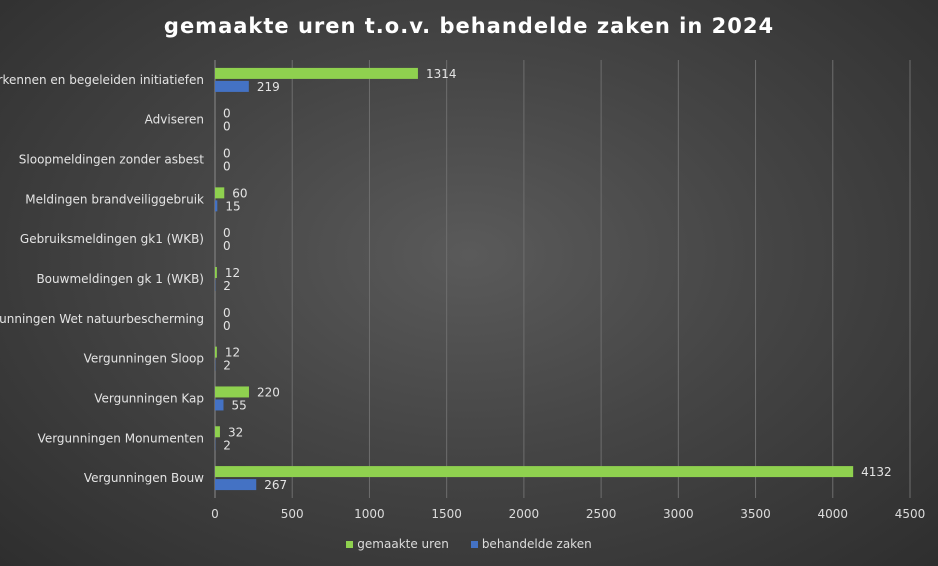 The image size is (938, 566). Describe the element at coordinates (144, 478) in the screenshot. I see `category-label: Vergunningen Bouw` at that location.